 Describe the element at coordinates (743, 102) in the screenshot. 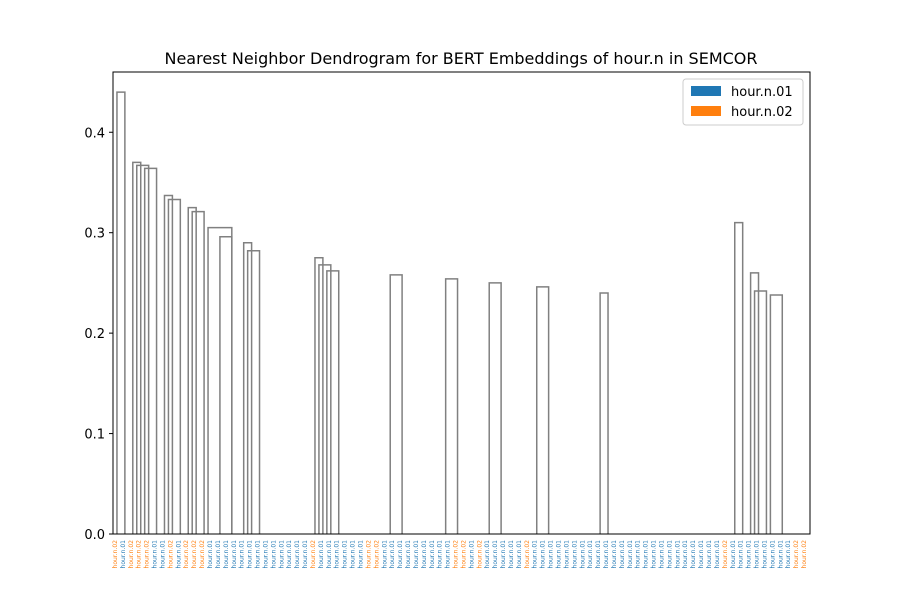

I see `legend: hour.n.01 hour.n.02` at that location.